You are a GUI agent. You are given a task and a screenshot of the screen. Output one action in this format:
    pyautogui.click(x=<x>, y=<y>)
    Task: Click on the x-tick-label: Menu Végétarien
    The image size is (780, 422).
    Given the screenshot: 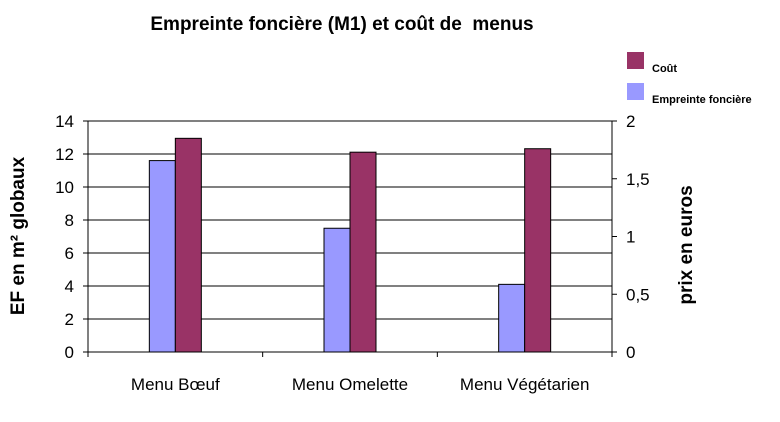 What is the action you would take?
    pyautogui.click(x=524, y=384)
    